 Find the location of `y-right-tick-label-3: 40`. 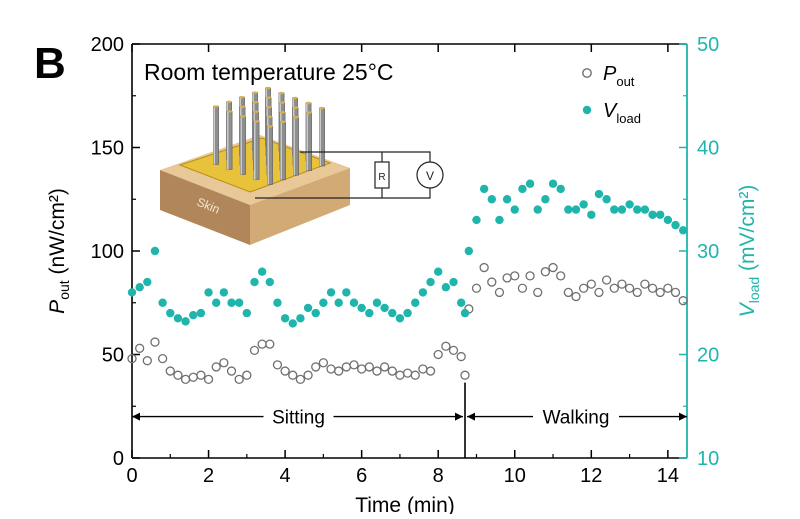

y-right-tick-label-3: 40 is located at coordinates (708, 149).